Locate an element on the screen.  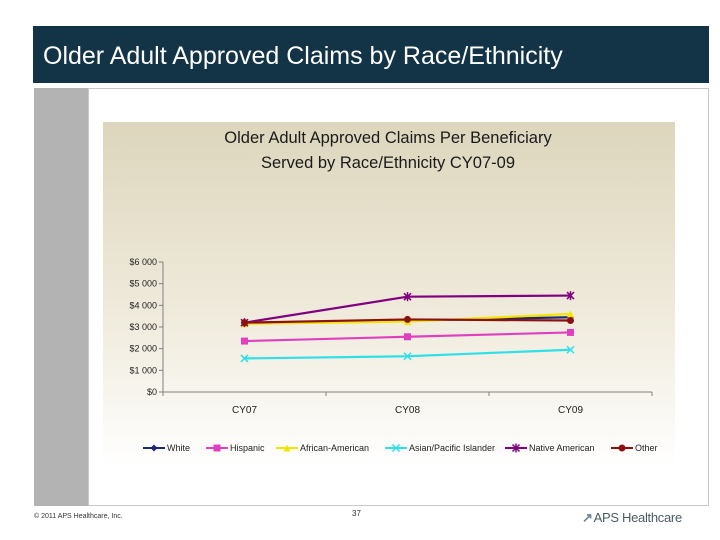
series-asian-pacific-islander is located at coordinates (407, 354).